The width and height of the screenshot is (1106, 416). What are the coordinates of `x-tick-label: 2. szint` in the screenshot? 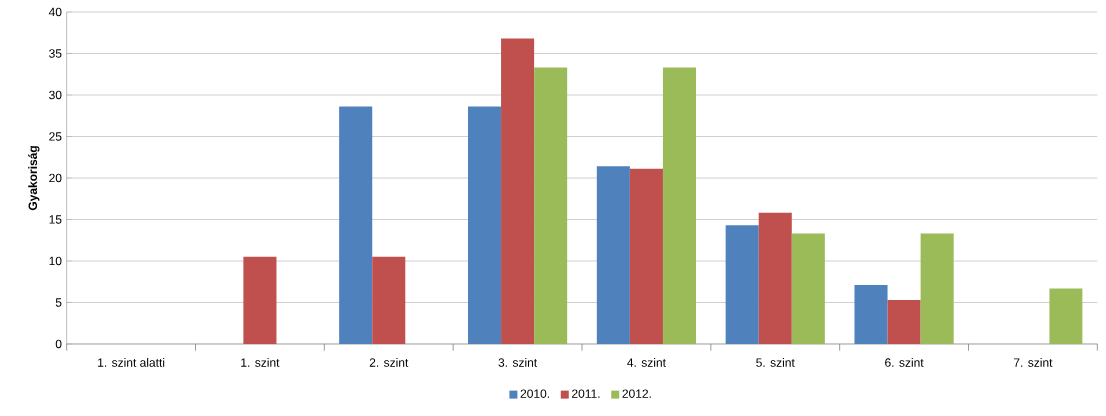 It's located at (389, 362).